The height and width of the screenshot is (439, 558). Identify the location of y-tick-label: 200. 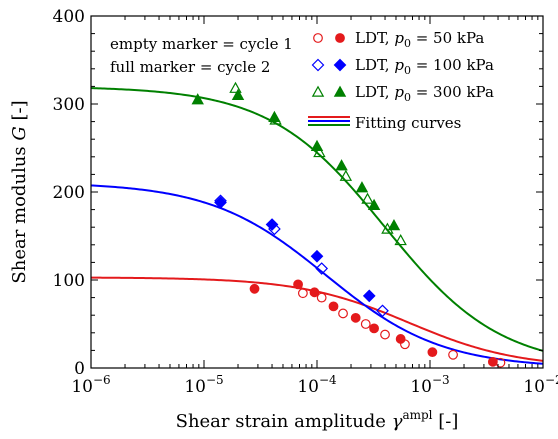
(69, 193).